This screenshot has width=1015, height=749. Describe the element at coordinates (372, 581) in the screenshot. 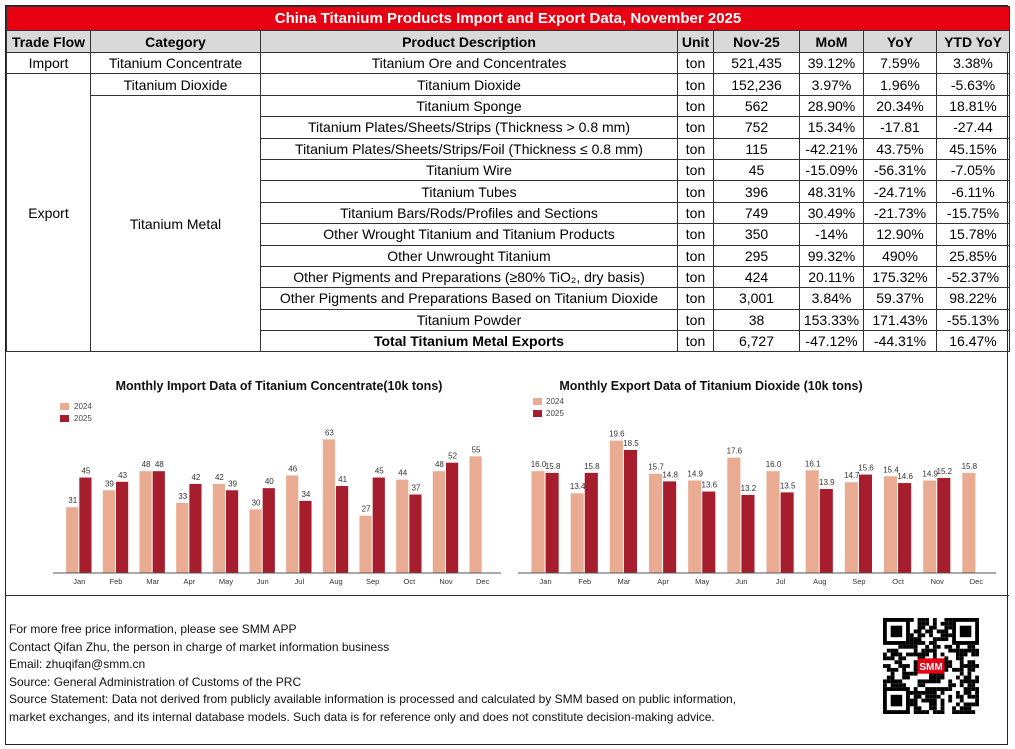

I see `x-tick-label: Sep` at that location.